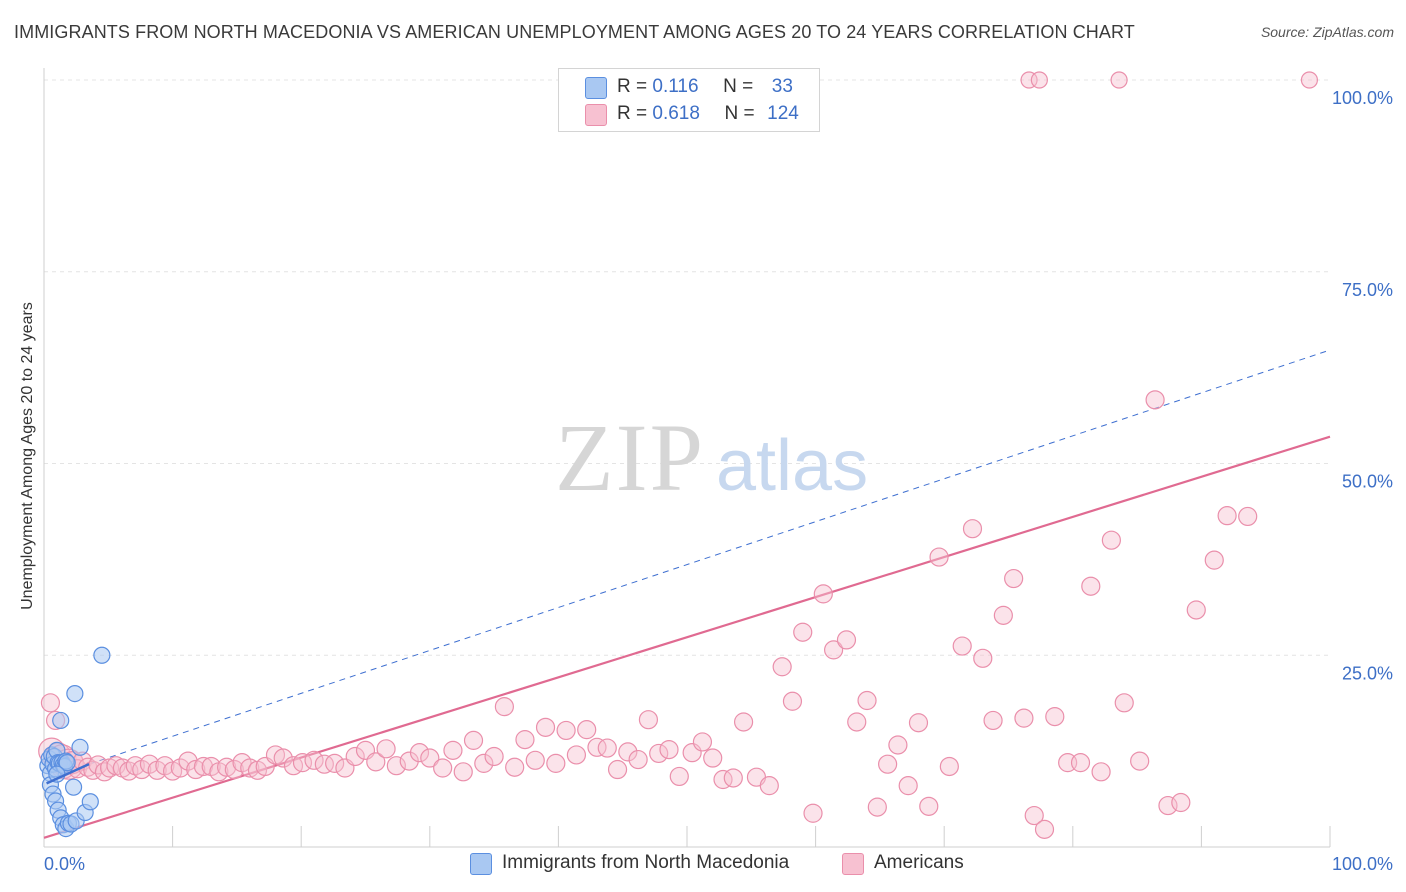  What do you see at coordinates (596, 115) in the screenshot?
I see `legend-swatch-americans` at bounding box center [596, 115].